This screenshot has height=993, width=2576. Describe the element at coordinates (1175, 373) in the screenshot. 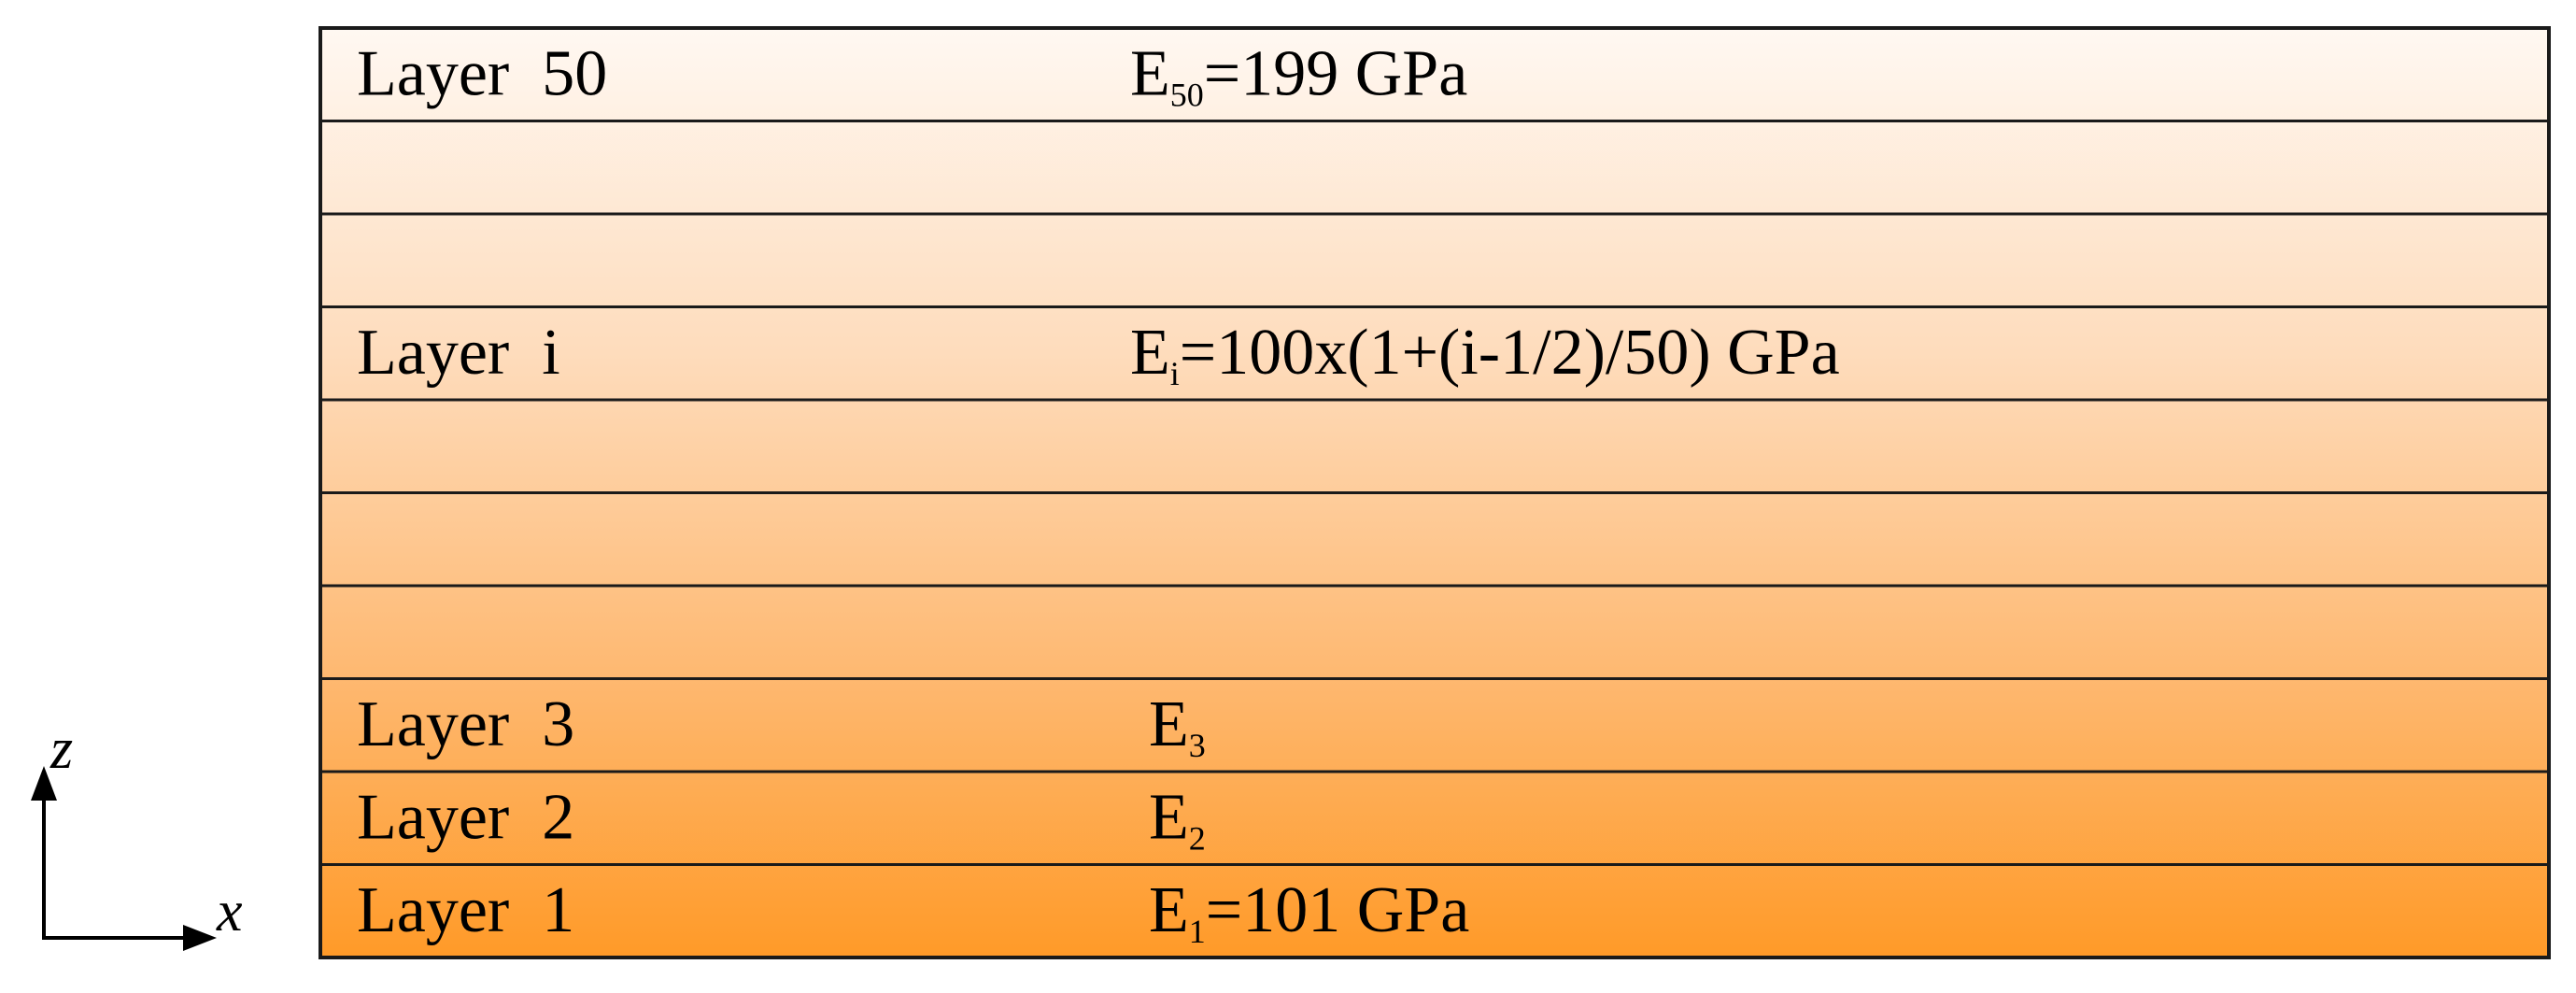

I see `modulus-subscript: i` at that location.